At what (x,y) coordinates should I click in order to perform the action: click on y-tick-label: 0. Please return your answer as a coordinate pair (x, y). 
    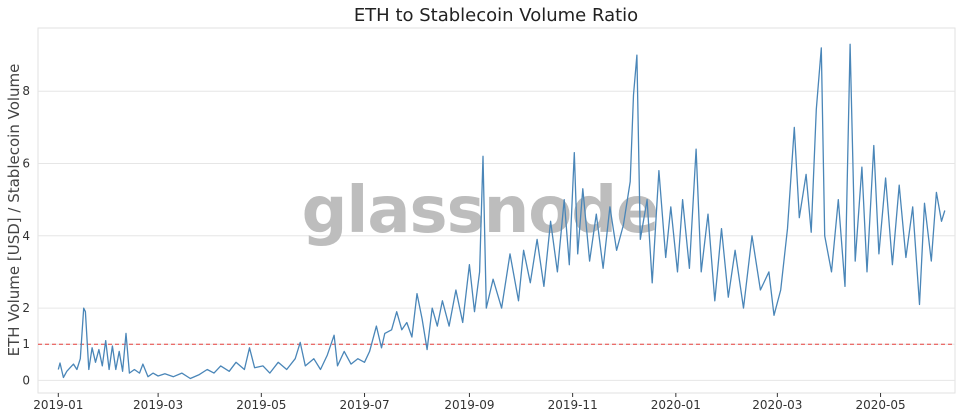
    Looking at the image, I should click on (26, 380).